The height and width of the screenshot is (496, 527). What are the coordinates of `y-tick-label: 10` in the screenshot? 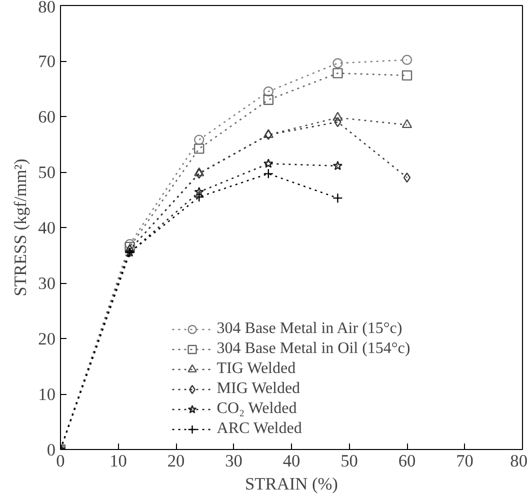 It's located at (47, 394).